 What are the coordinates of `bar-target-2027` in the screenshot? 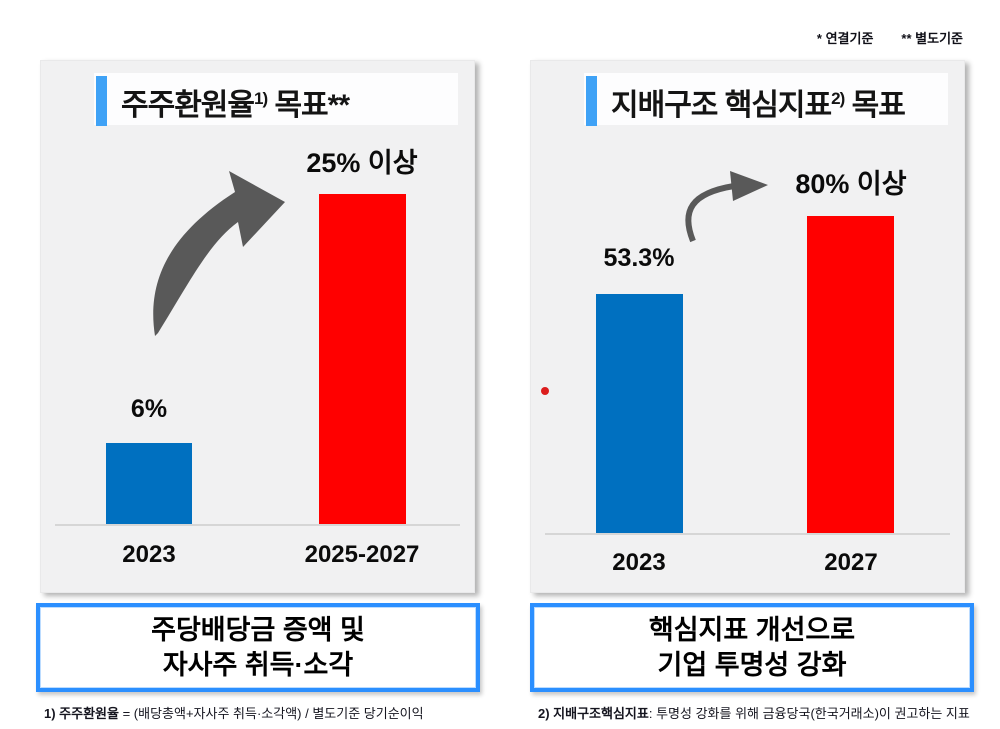 It's located at (850, 374).